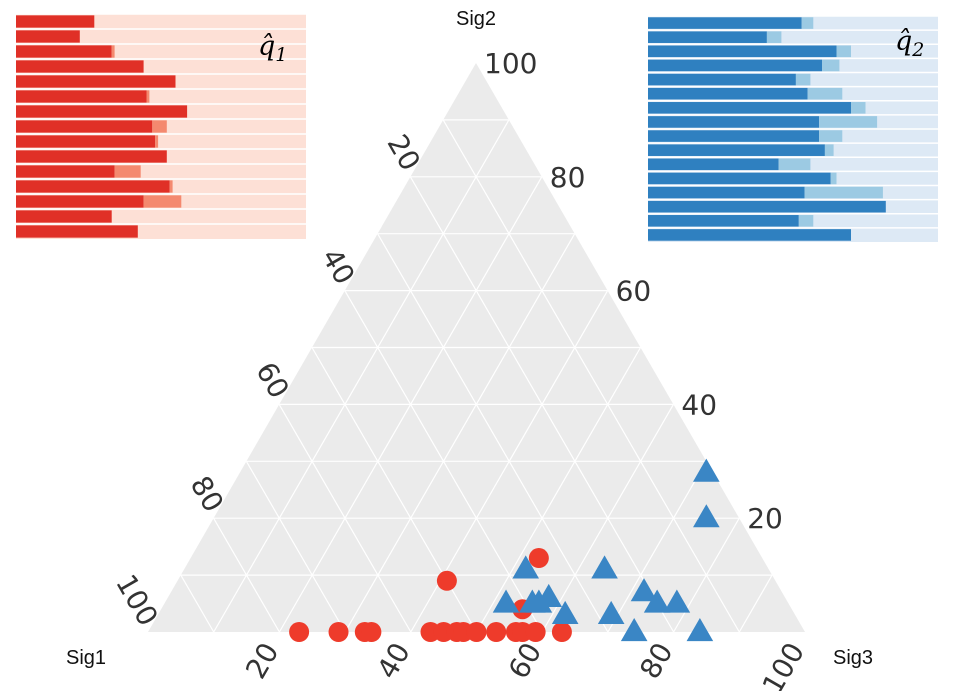 The width and height of the screenshot is (963, 691). Describe the element at coordinates (476, 19) in the screenshot. I see `vertex-label-sig2: Sig2` at that location.